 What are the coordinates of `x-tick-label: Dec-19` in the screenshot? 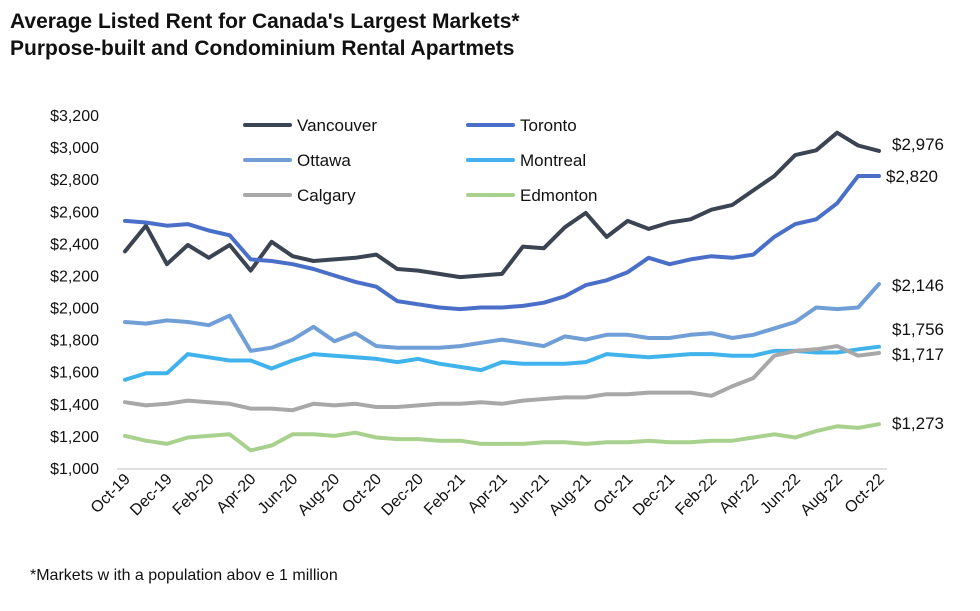 It's located at (151, 495).